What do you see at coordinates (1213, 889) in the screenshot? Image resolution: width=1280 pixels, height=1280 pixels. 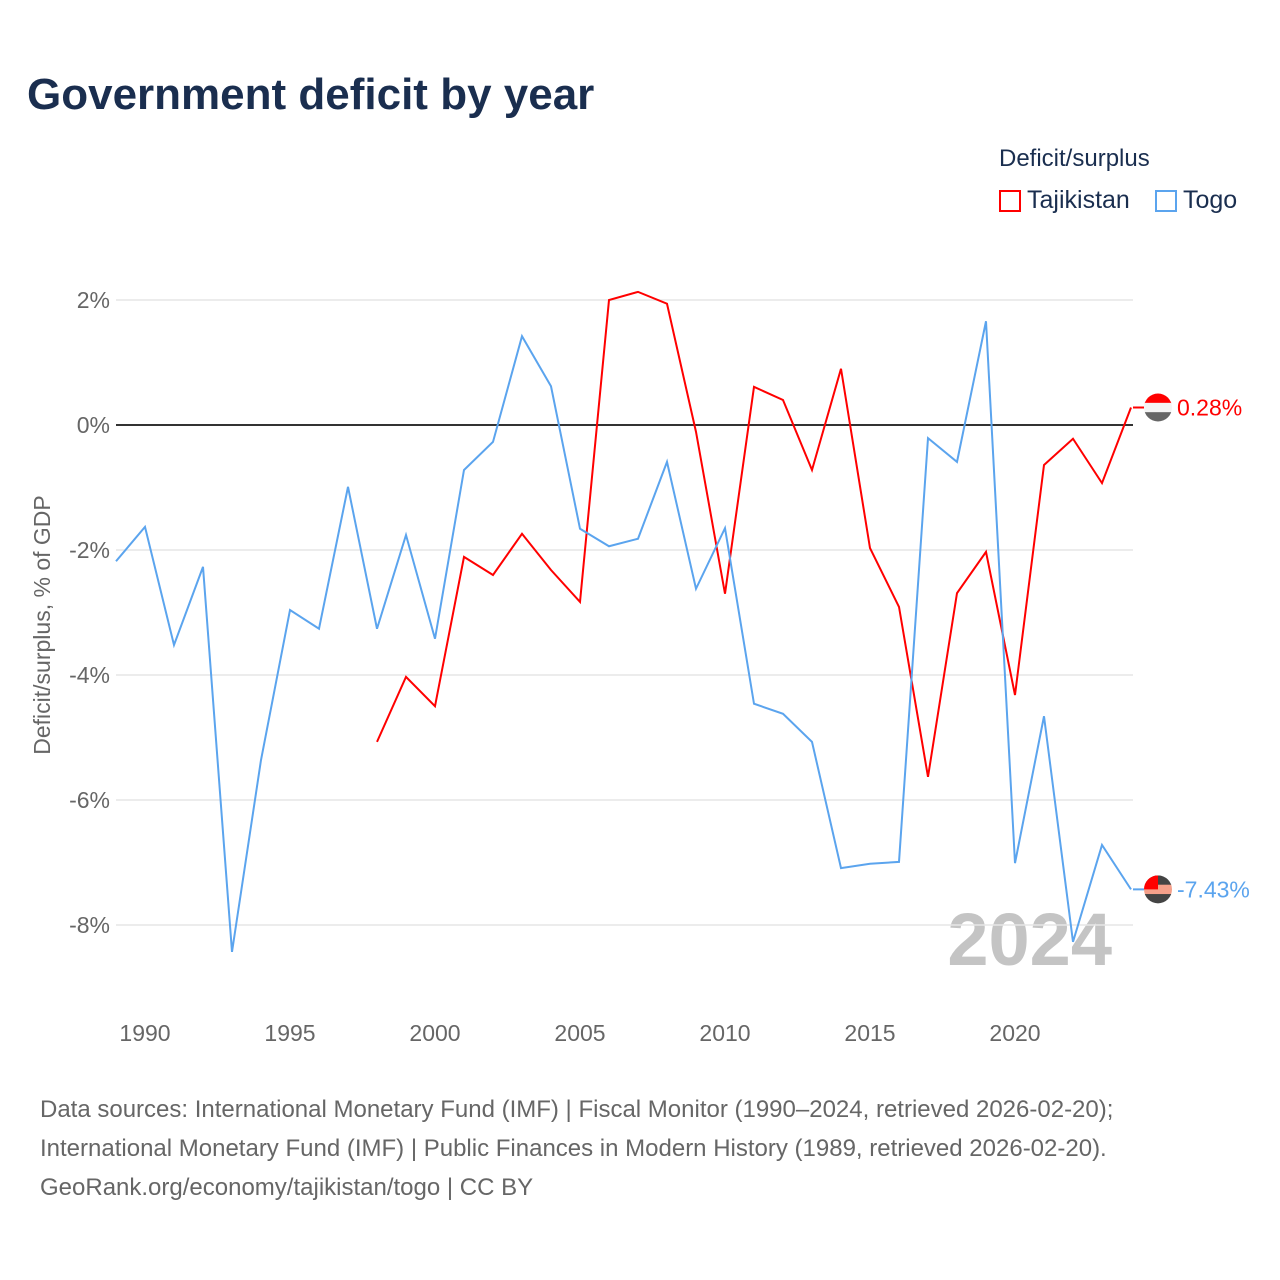 I see `end-value-label-togo: -7.43%` at bounding box center [1213, 889].